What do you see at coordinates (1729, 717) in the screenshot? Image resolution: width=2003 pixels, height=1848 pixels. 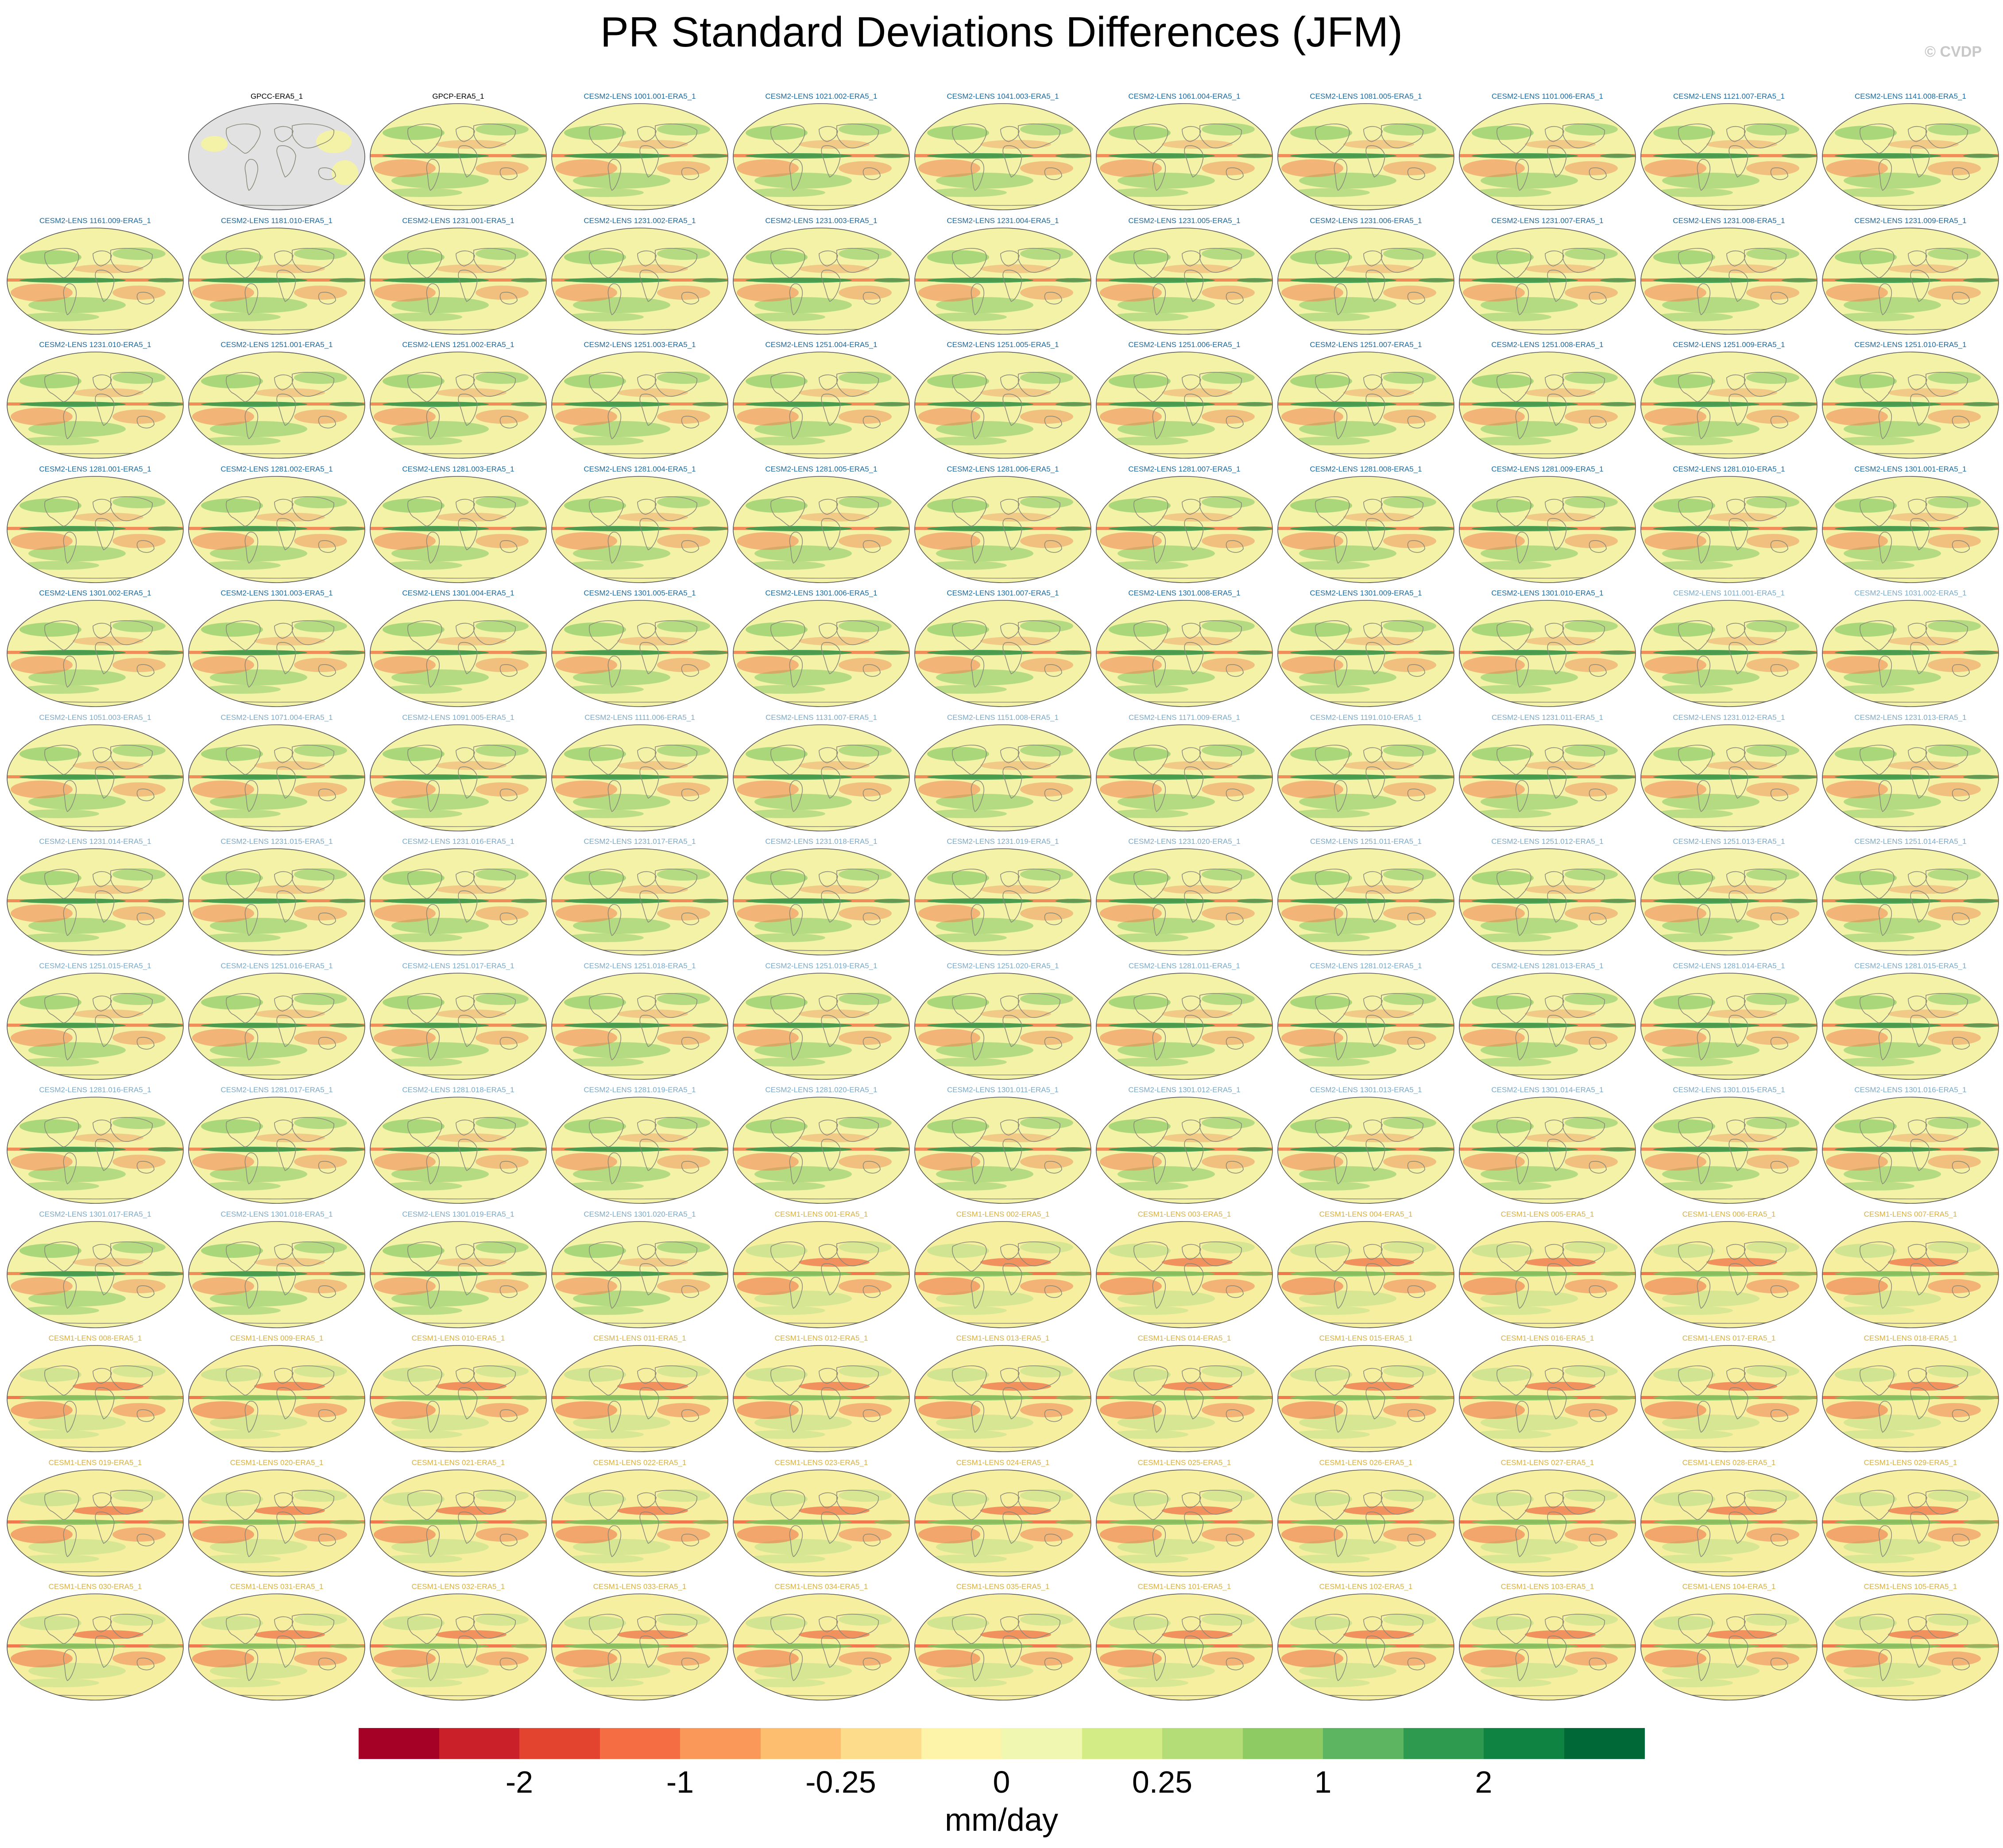 I see `panel-title: CESM2-LENS 1231.012-ERA5_1` at bounding box center [1729, 717].